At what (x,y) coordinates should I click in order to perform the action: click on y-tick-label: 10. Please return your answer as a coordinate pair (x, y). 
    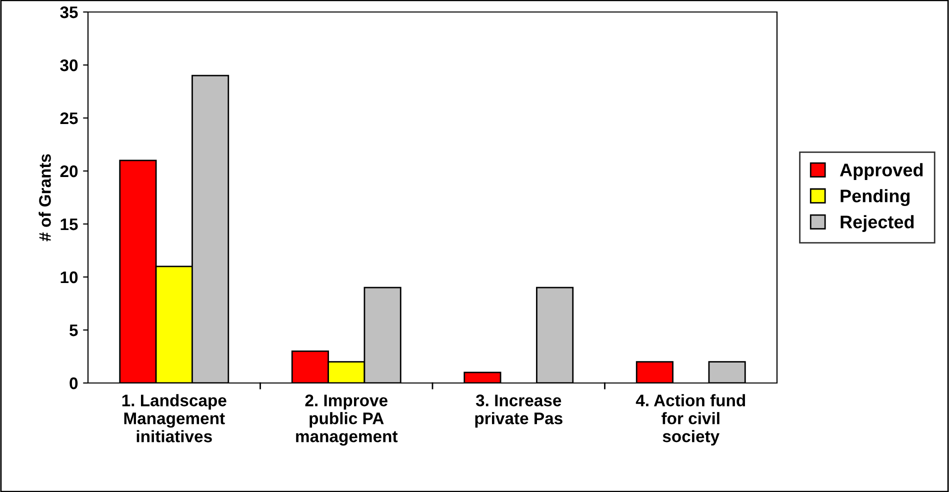
    Looking at the image, I should click on (69, 277).